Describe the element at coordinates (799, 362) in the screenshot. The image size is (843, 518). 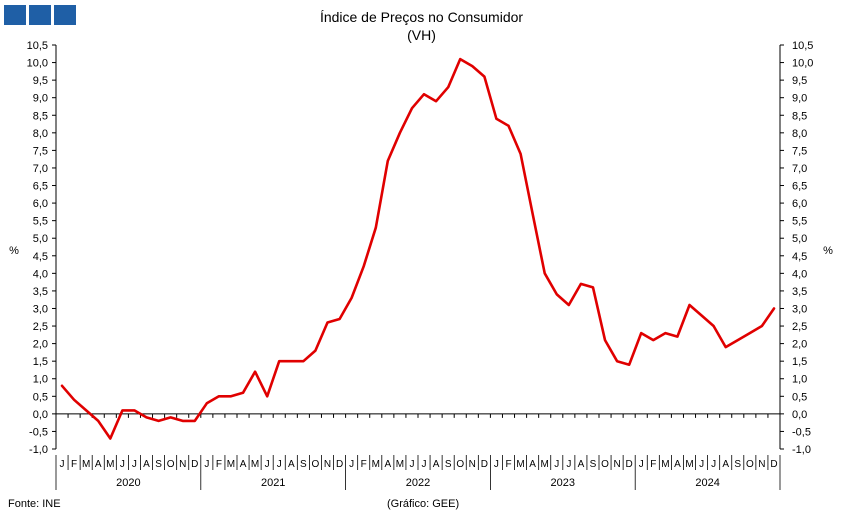
I see `y-tick-label-right: 1,5` at that location.